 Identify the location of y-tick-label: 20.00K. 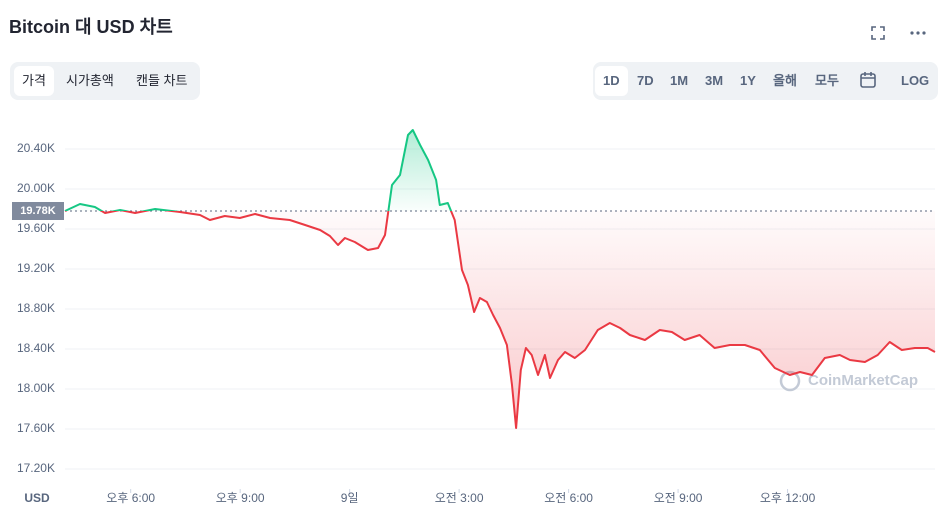
(36, 188).